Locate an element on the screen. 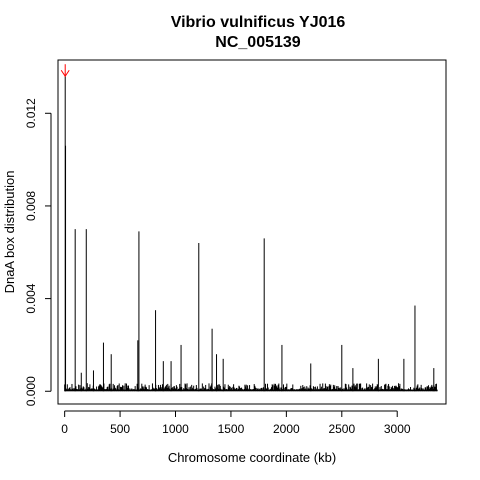 This screenshot has width=480, height=480. x-axis-label: Chromosome coordinate (kb) is located at coordinates (252, 457).